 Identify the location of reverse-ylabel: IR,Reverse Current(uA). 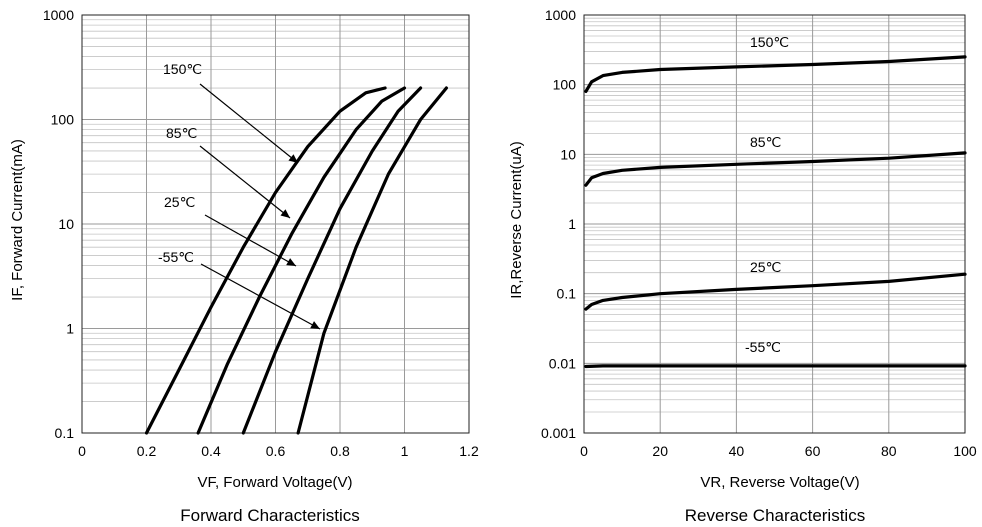
(516, 220).